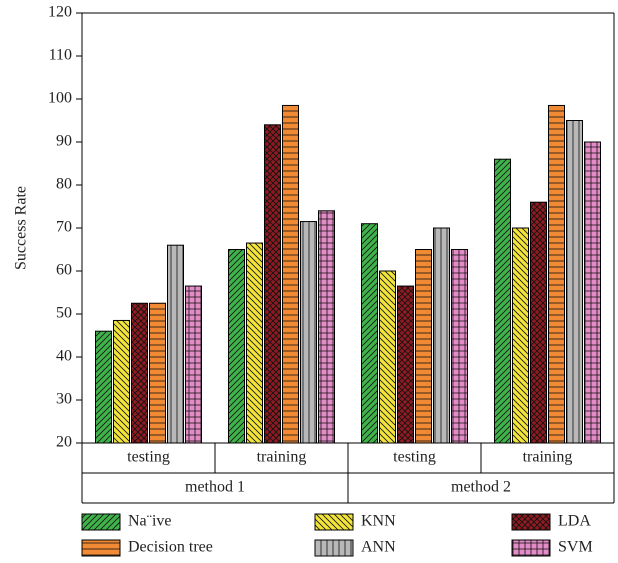 The width and height of the screenshot is (618, 563). What do you see at coordinates (481, 487) in the screenshot?
I see `group-label: method 2` at bounding box center [481, 487].